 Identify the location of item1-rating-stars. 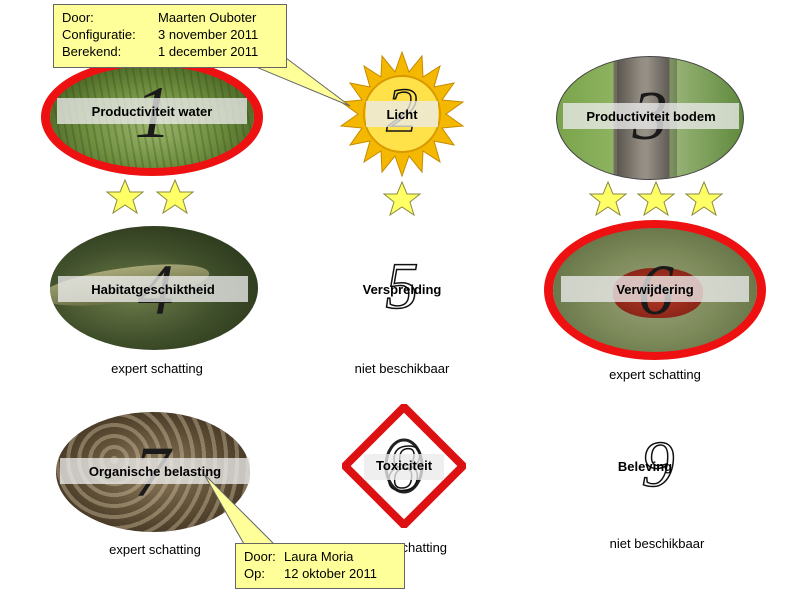
(150, 196).